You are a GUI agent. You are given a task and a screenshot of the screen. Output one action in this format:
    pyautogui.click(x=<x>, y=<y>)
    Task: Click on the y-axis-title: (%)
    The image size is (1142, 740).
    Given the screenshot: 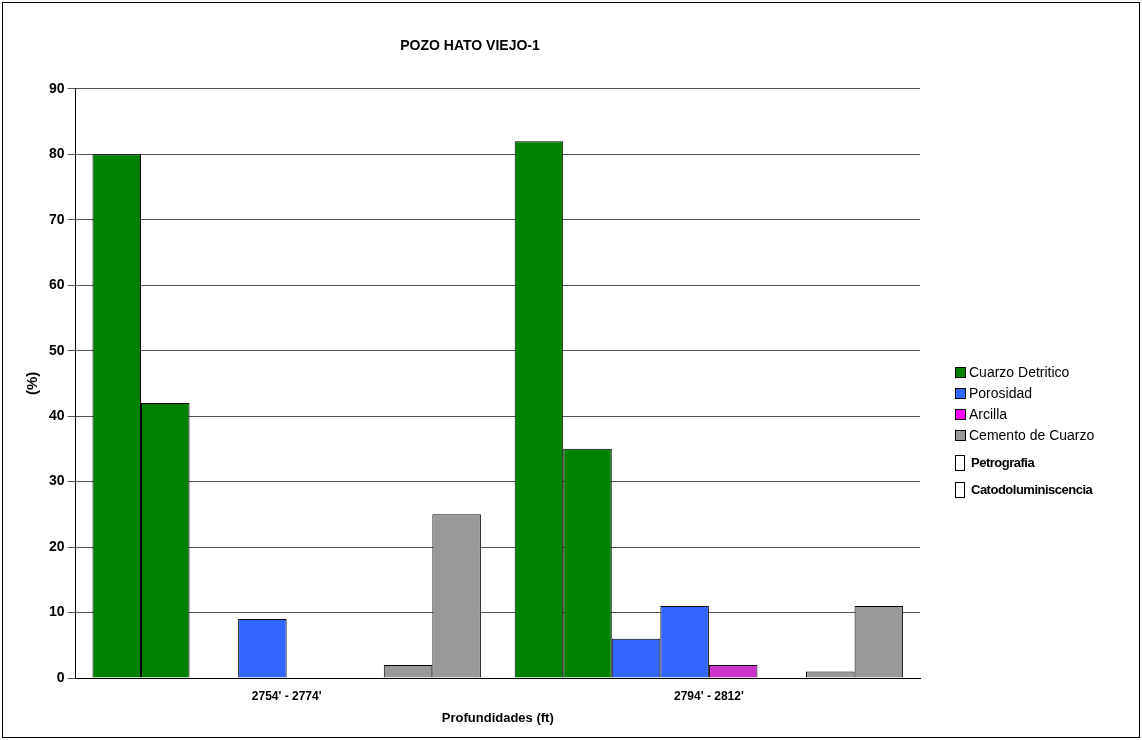 What is the action you would take?
    pyautogui.click(x=32, y=383)
    